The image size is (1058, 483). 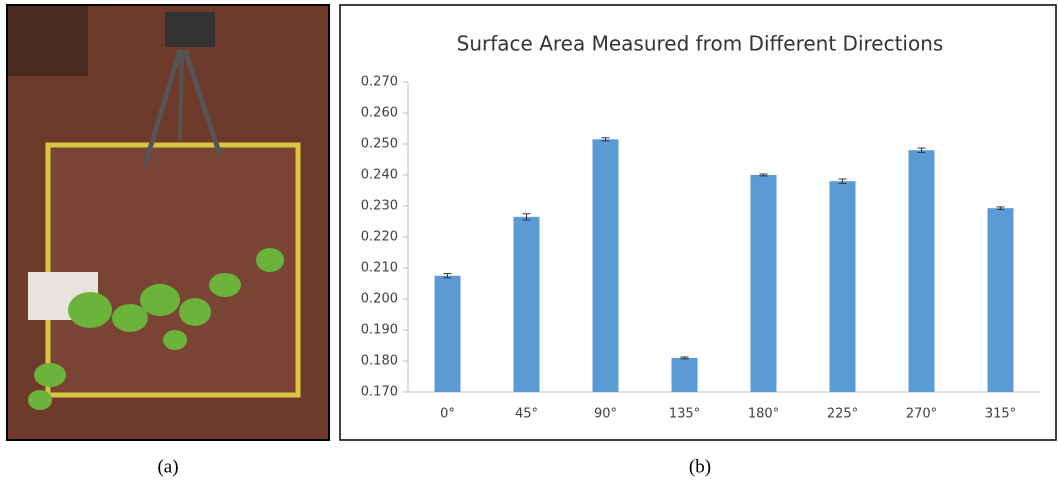 What do you see at coordinates (379, 268) in the screenshot?
I see `y-tick-label: 0.210` at bounding box center [379, 268].